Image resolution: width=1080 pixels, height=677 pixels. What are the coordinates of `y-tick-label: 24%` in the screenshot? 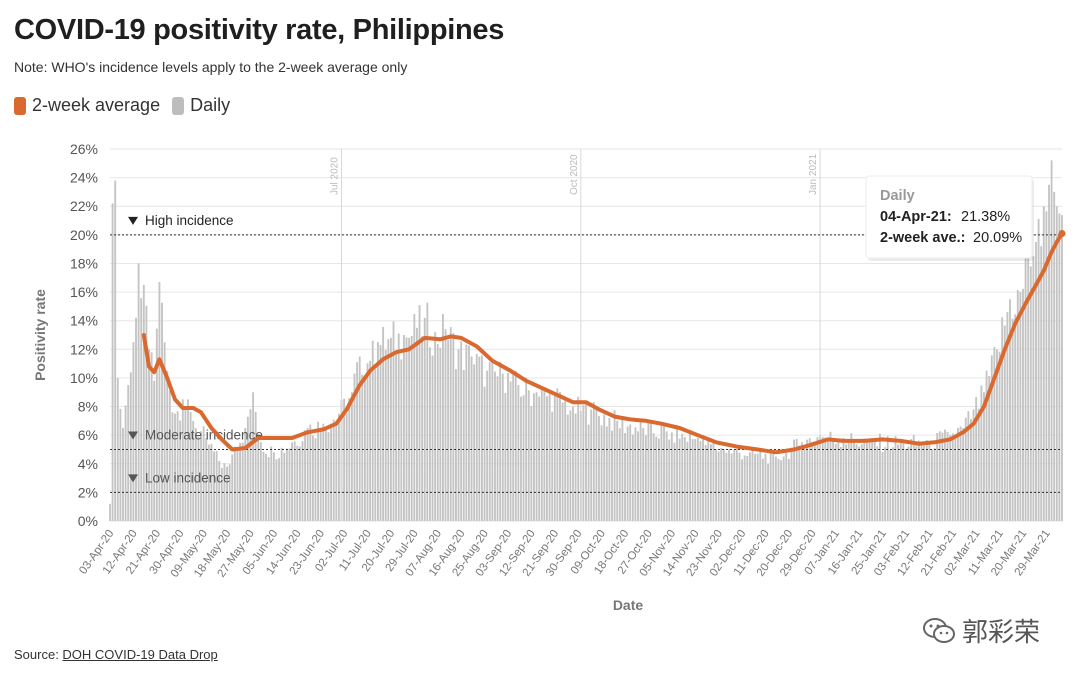 It's located at (84, 178).